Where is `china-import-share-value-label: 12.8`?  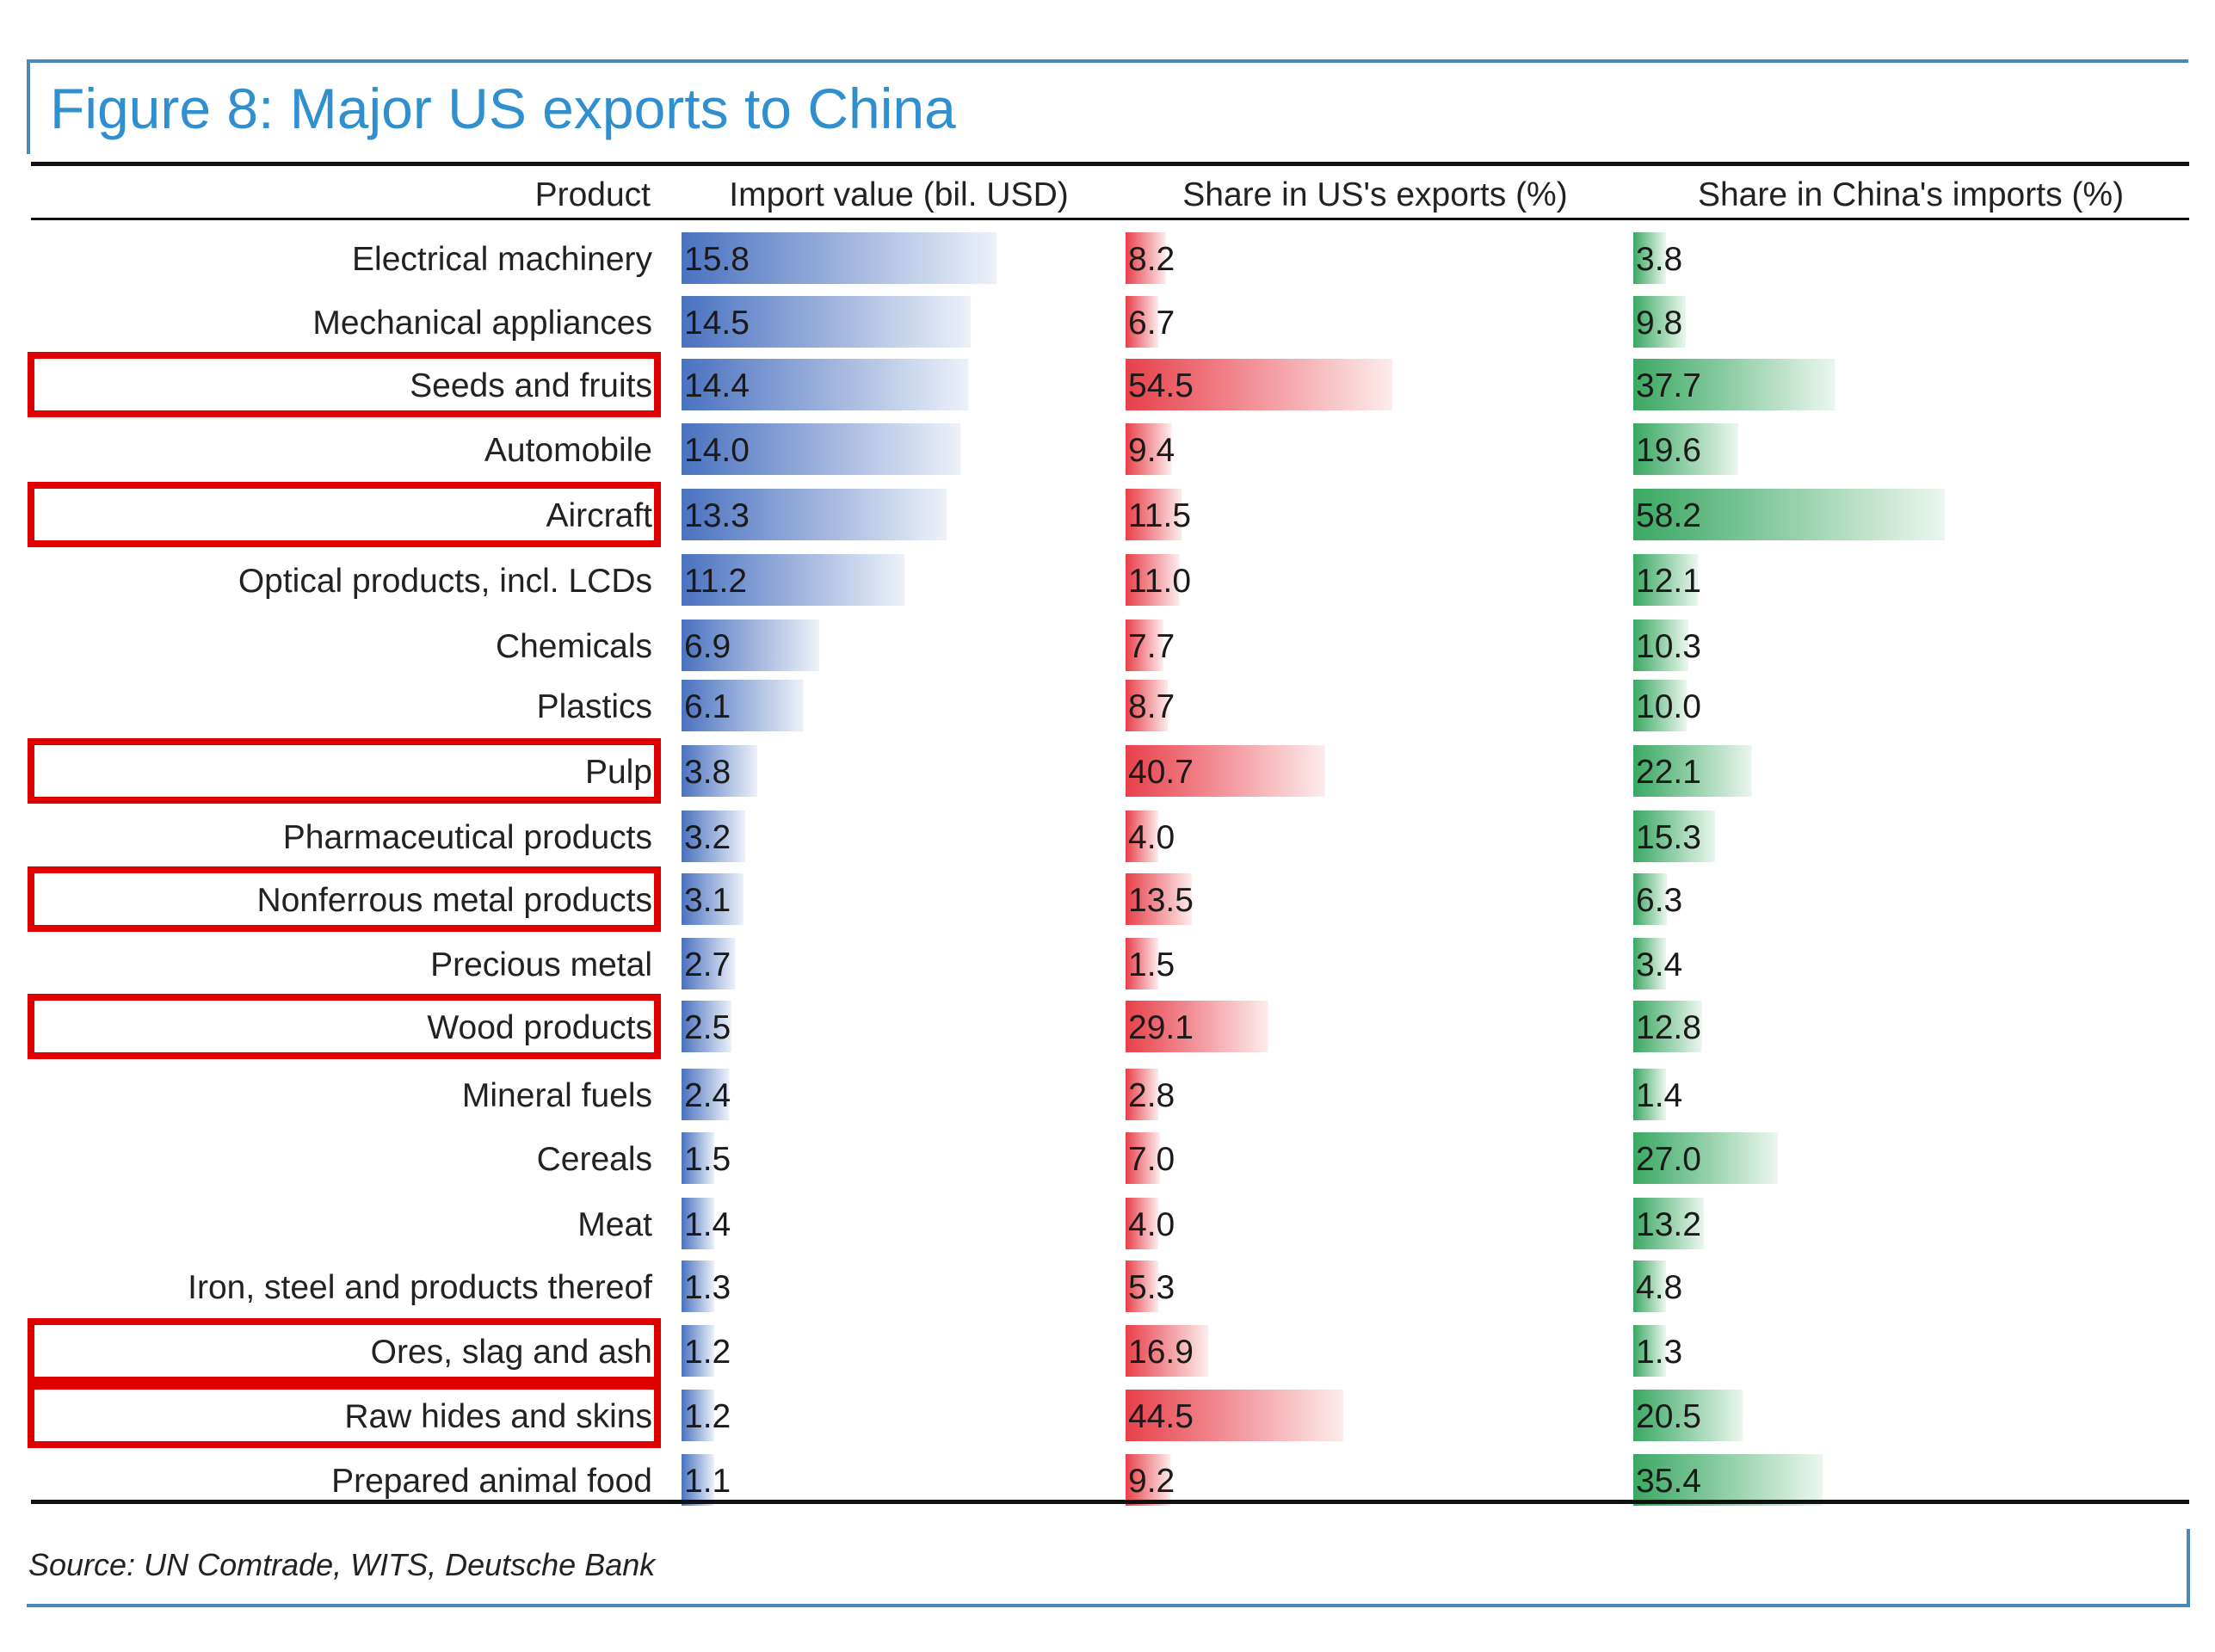
china-import-share-value-label: 12.8 is located at coordinates (1668, 1027).